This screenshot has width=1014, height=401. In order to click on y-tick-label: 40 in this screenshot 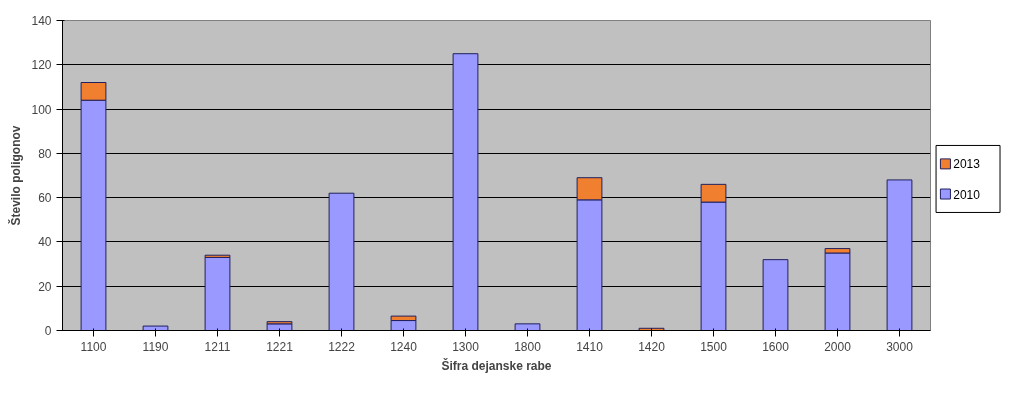, I will do `click(45, 242)`.